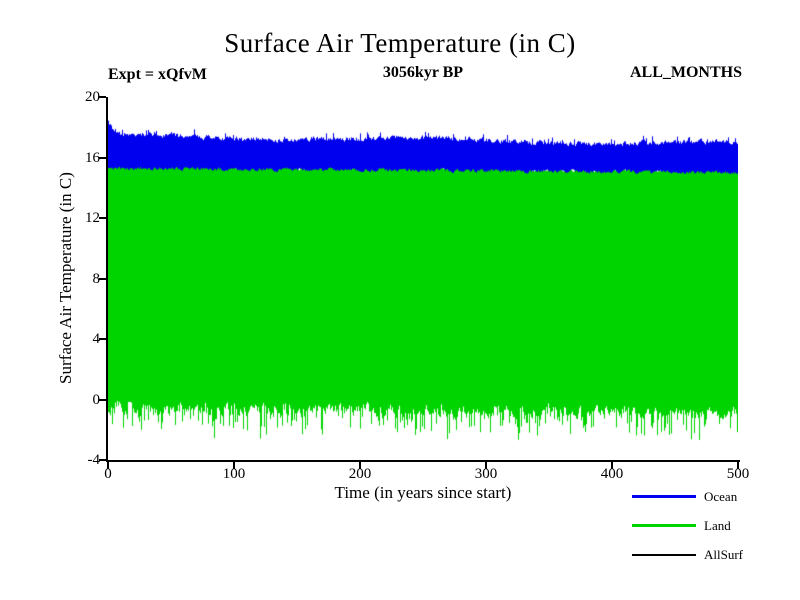  Describe the element at coordinates (723, 554) in the screenshot. I see `legend-label: AllSurf` at that location.